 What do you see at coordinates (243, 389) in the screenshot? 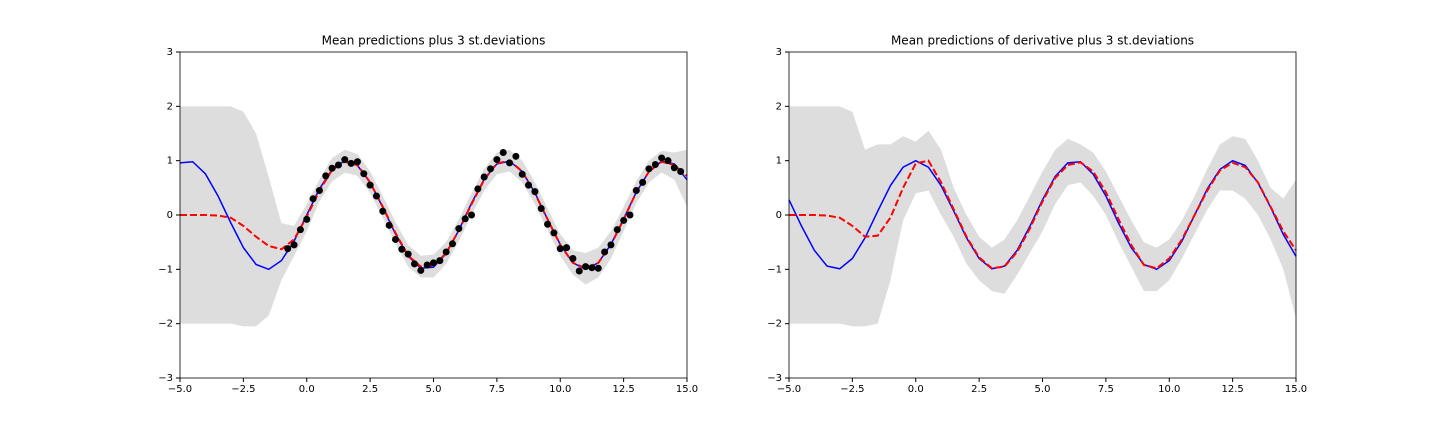
I see `x-tick-label: −2.5` at bounding box center [243, 389].